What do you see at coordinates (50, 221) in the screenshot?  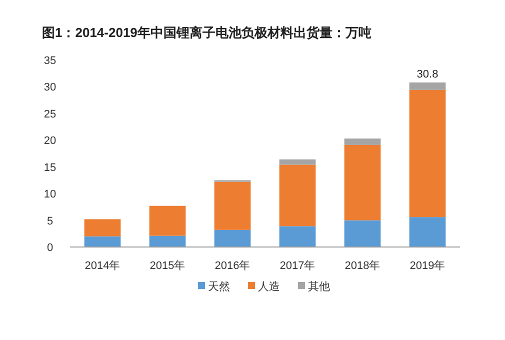 I see `y-tick-label: 5` at bounding box center [50, 221].